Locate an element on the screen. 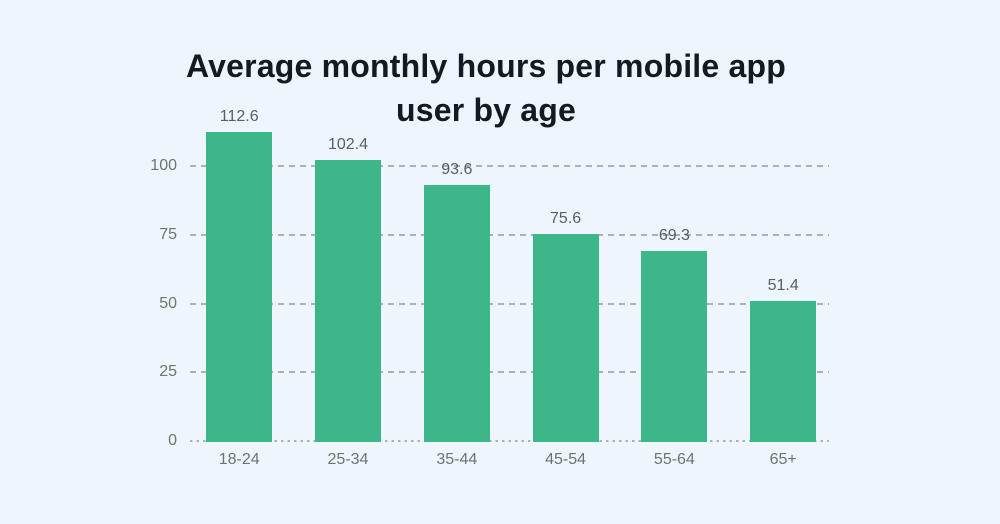  x-axis-baseline is located at coordinates (509, 441).